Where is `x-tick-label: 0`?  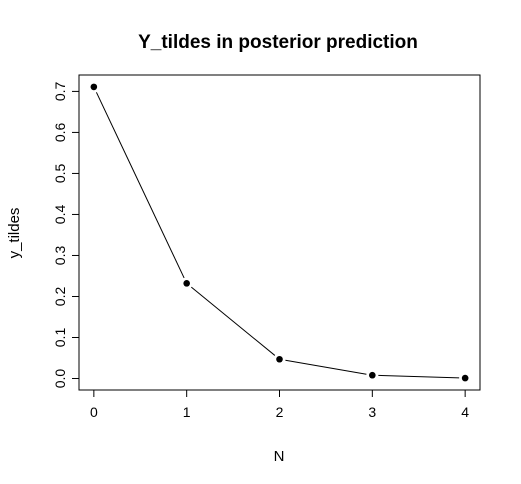 x-tick-label: 0 is located at coordinates (94, 412).